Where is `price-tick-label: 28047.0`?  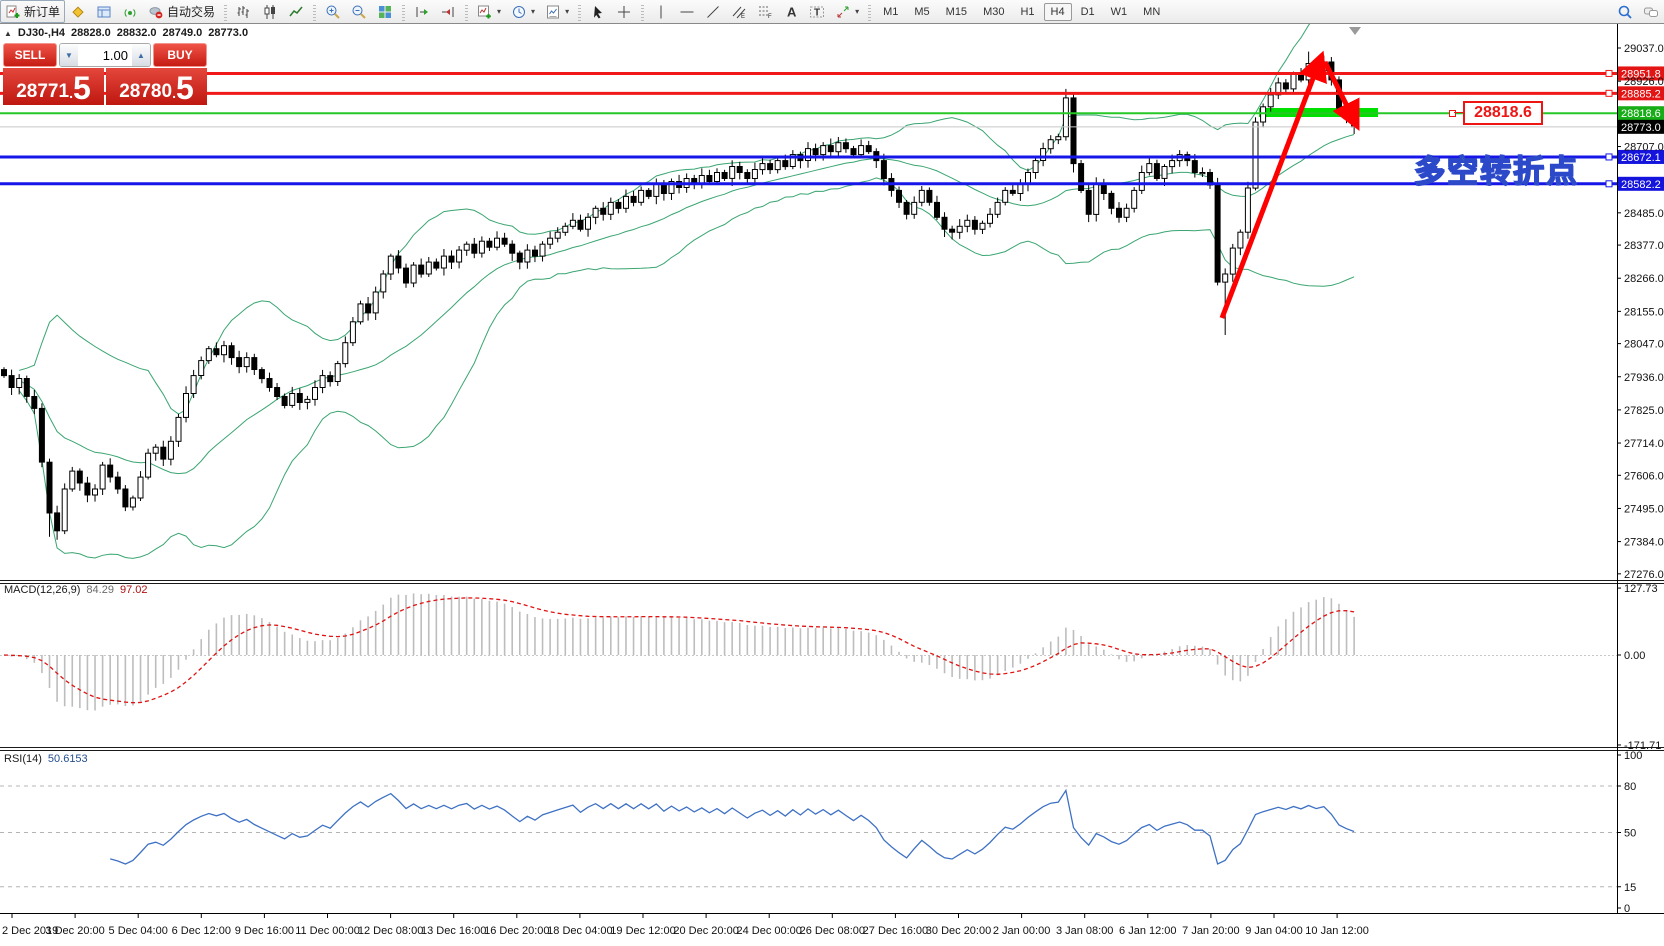 price-tick-label: 28047.0 is located at coordinates (1644, 345).